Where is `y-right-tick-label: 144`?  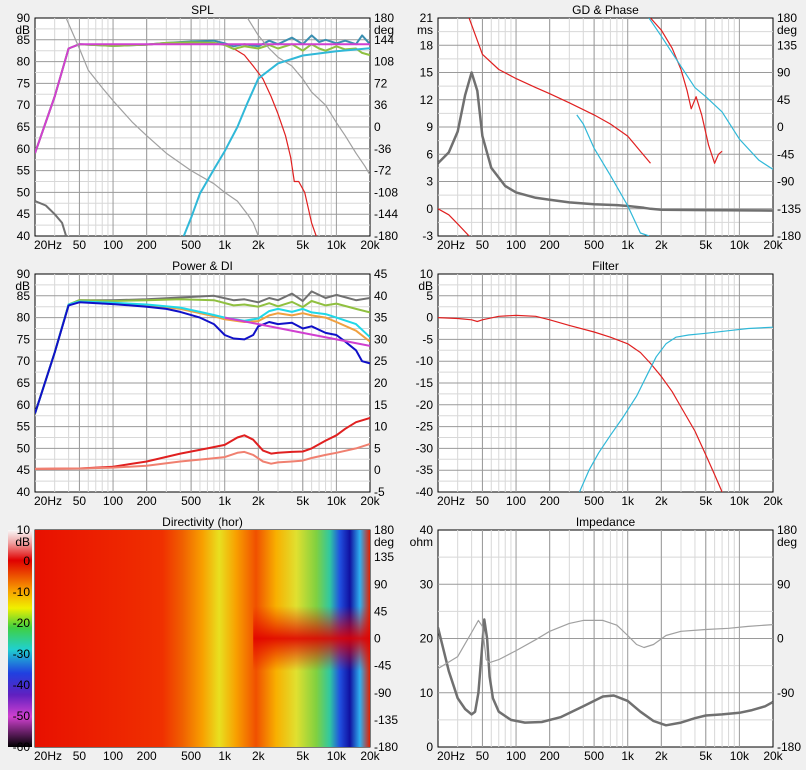 y-right-tick-label: 144 is located at coordinates (384, 40).